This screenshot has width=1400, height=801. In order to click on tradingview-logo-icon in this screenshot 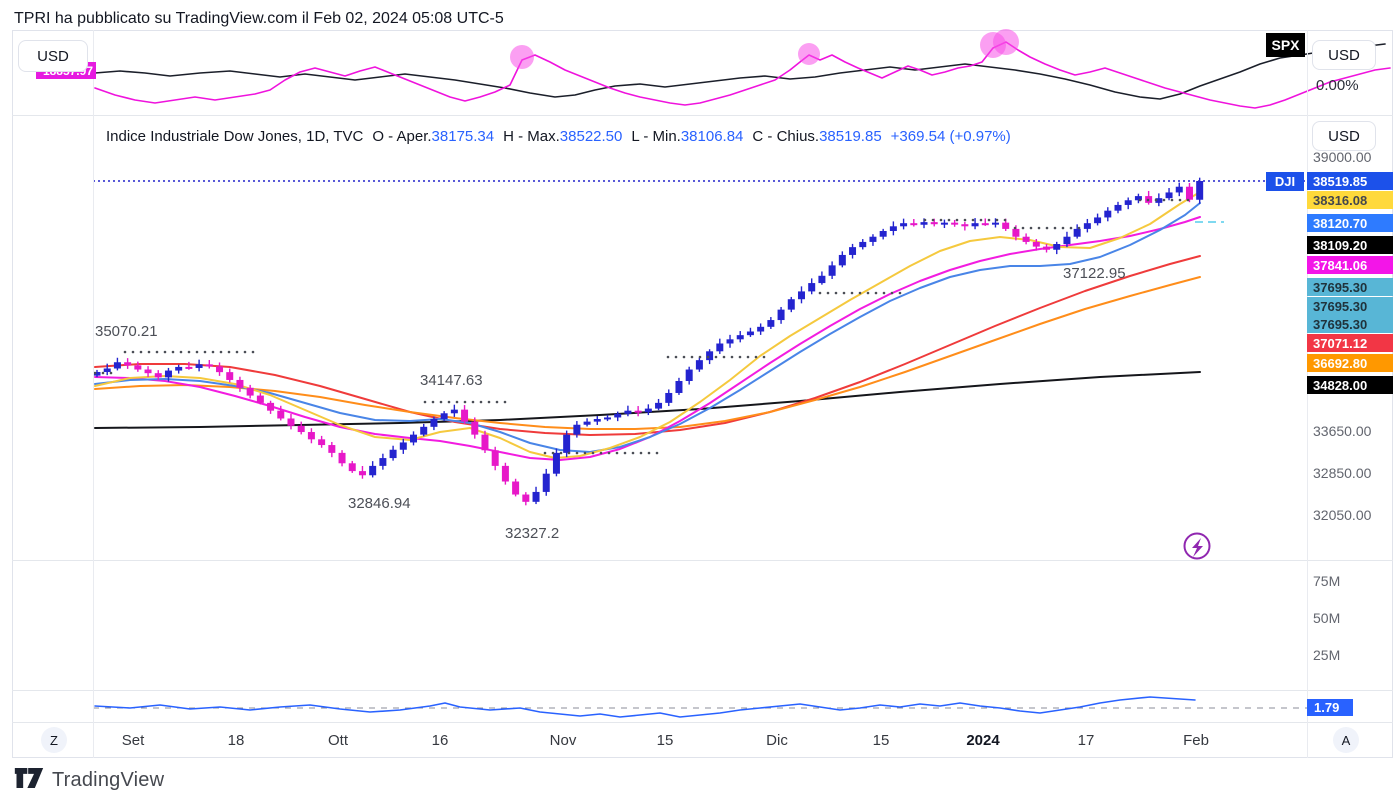, I will do `click(29, 780)`.